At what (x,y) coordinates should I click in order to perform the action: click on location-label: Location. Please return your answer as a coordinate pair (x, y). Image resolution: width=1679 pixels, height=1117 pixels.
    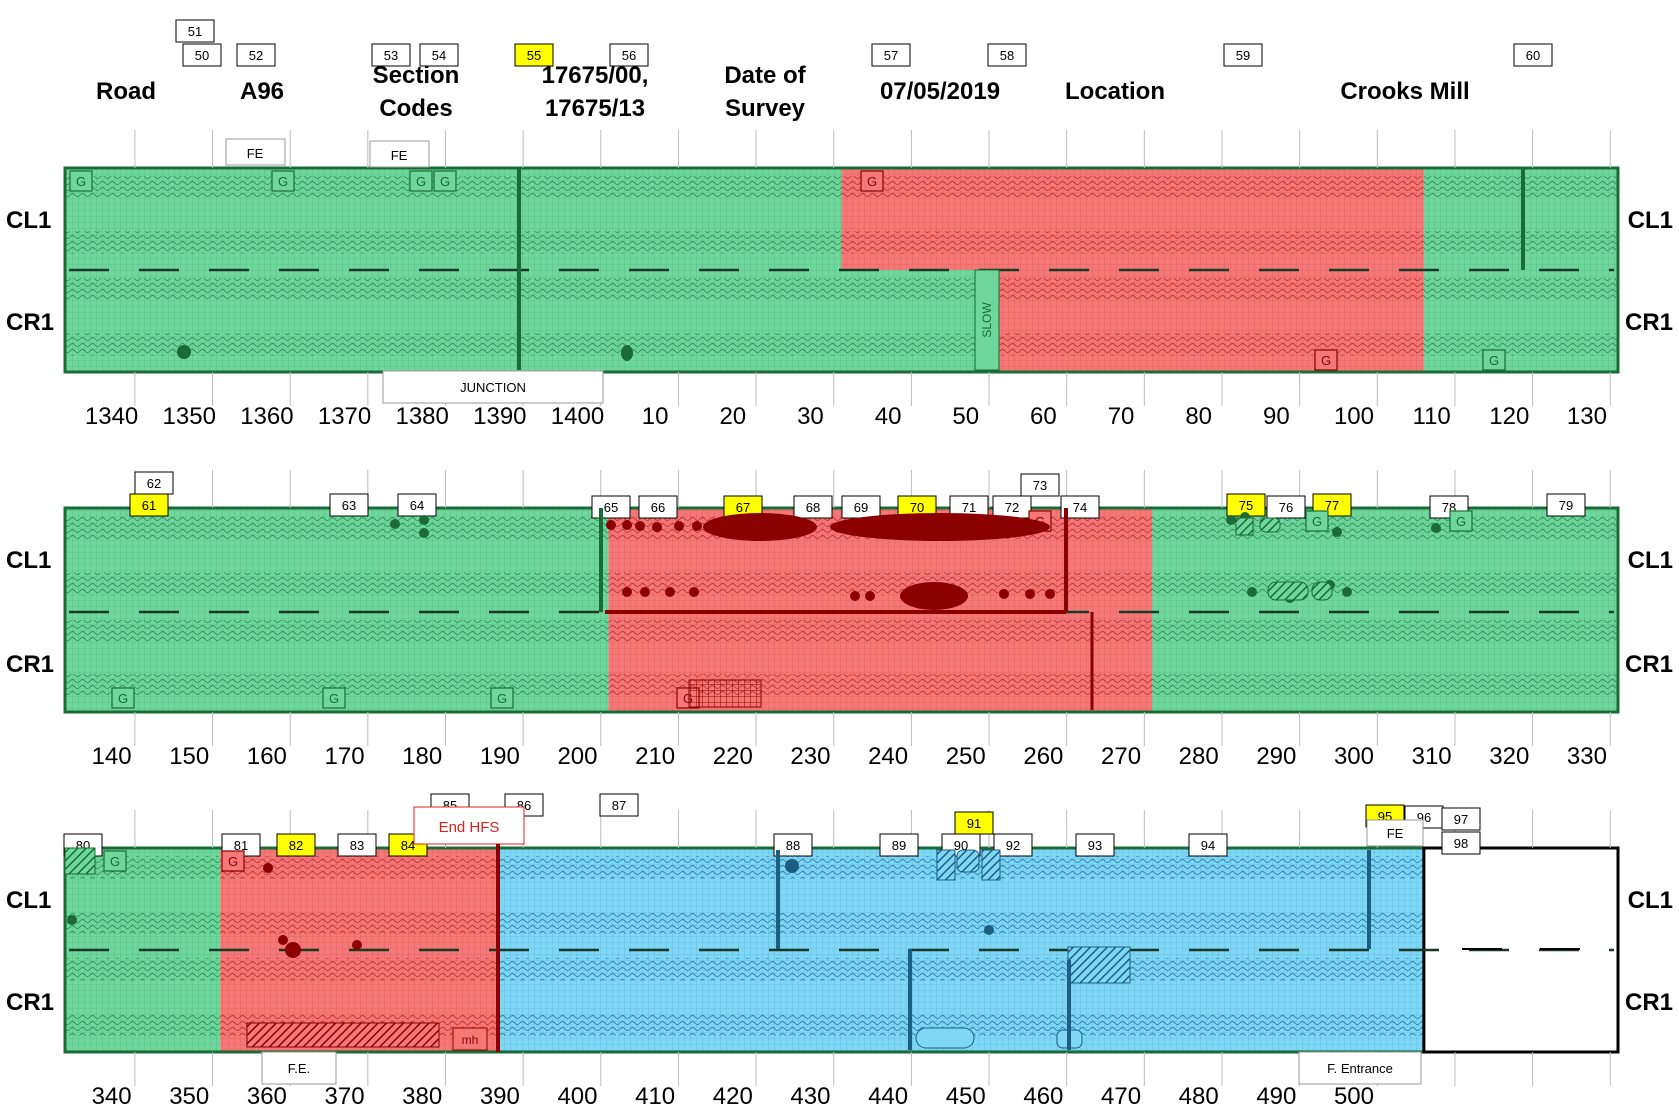
    Looking at the image, I should click on (1115, 91).